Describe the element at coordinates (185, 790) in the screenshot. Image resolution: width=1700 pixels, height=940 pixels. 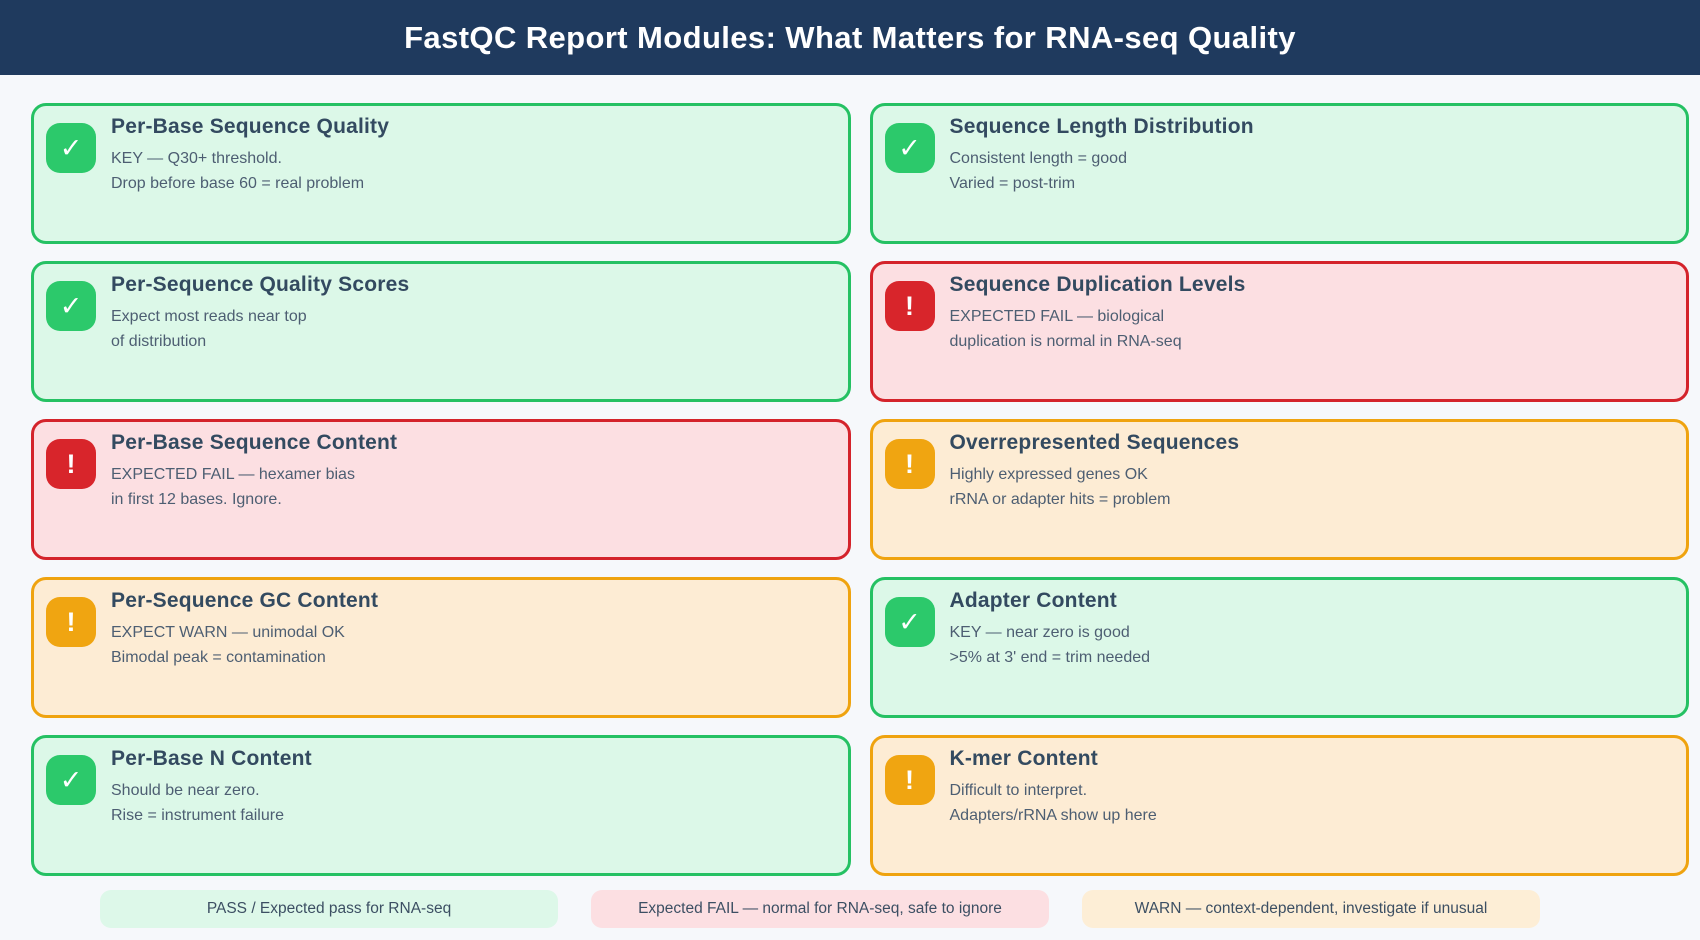
I see `module-note-line1: Should be near zero.` at that location.